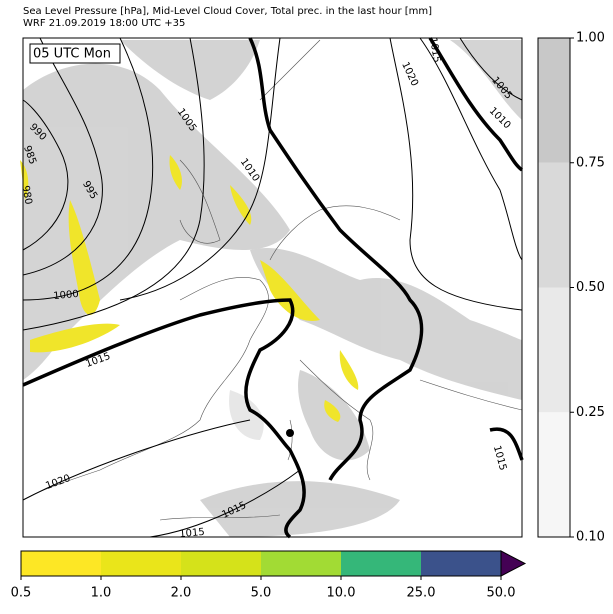 The height and width of the screenshot is (614, 613). What do you see at coordinates (513, 563) in the screenshot?
I see `colorbar-extension` at bounding box center [513, 563].